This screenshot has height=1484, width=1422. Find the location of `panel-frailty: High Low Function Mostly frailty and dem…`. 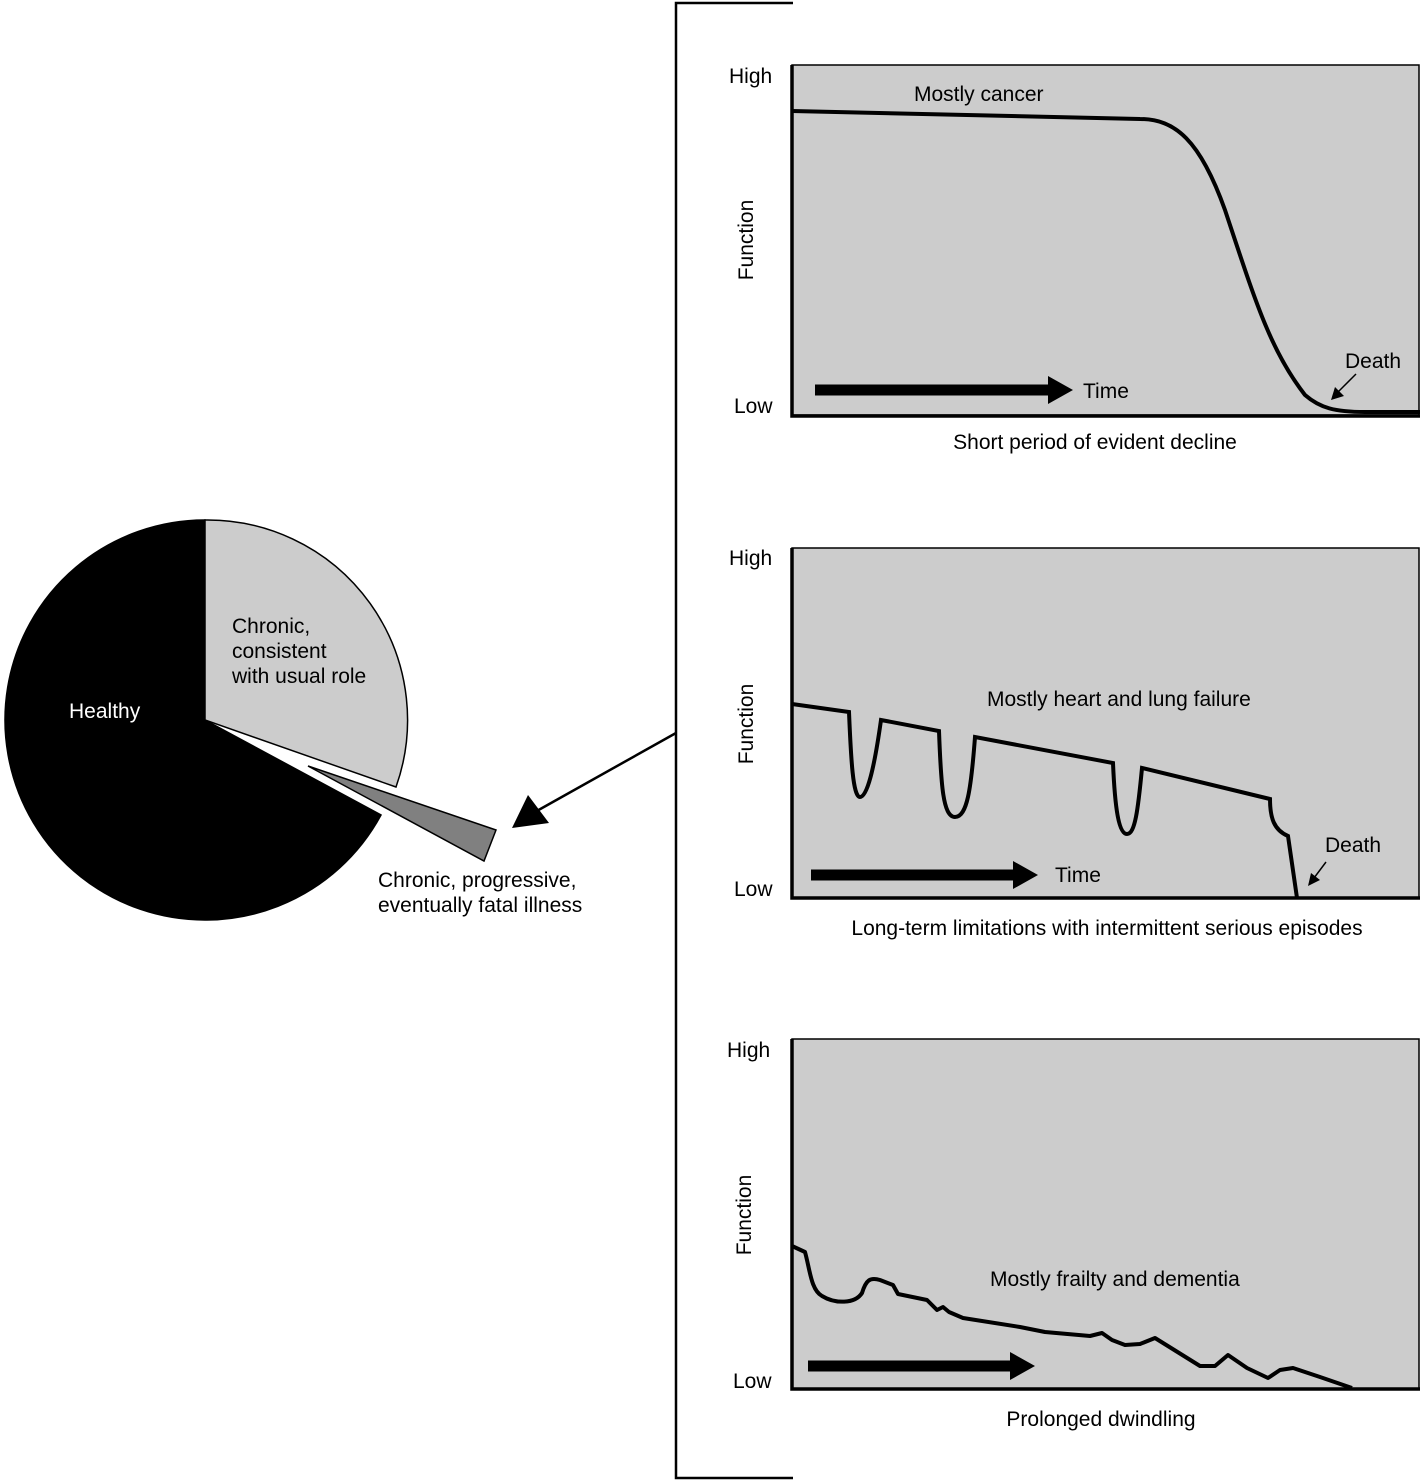

panel-frailty: High Low Function Mostly frailty and dem… is located at coordinates (1073, 1234).